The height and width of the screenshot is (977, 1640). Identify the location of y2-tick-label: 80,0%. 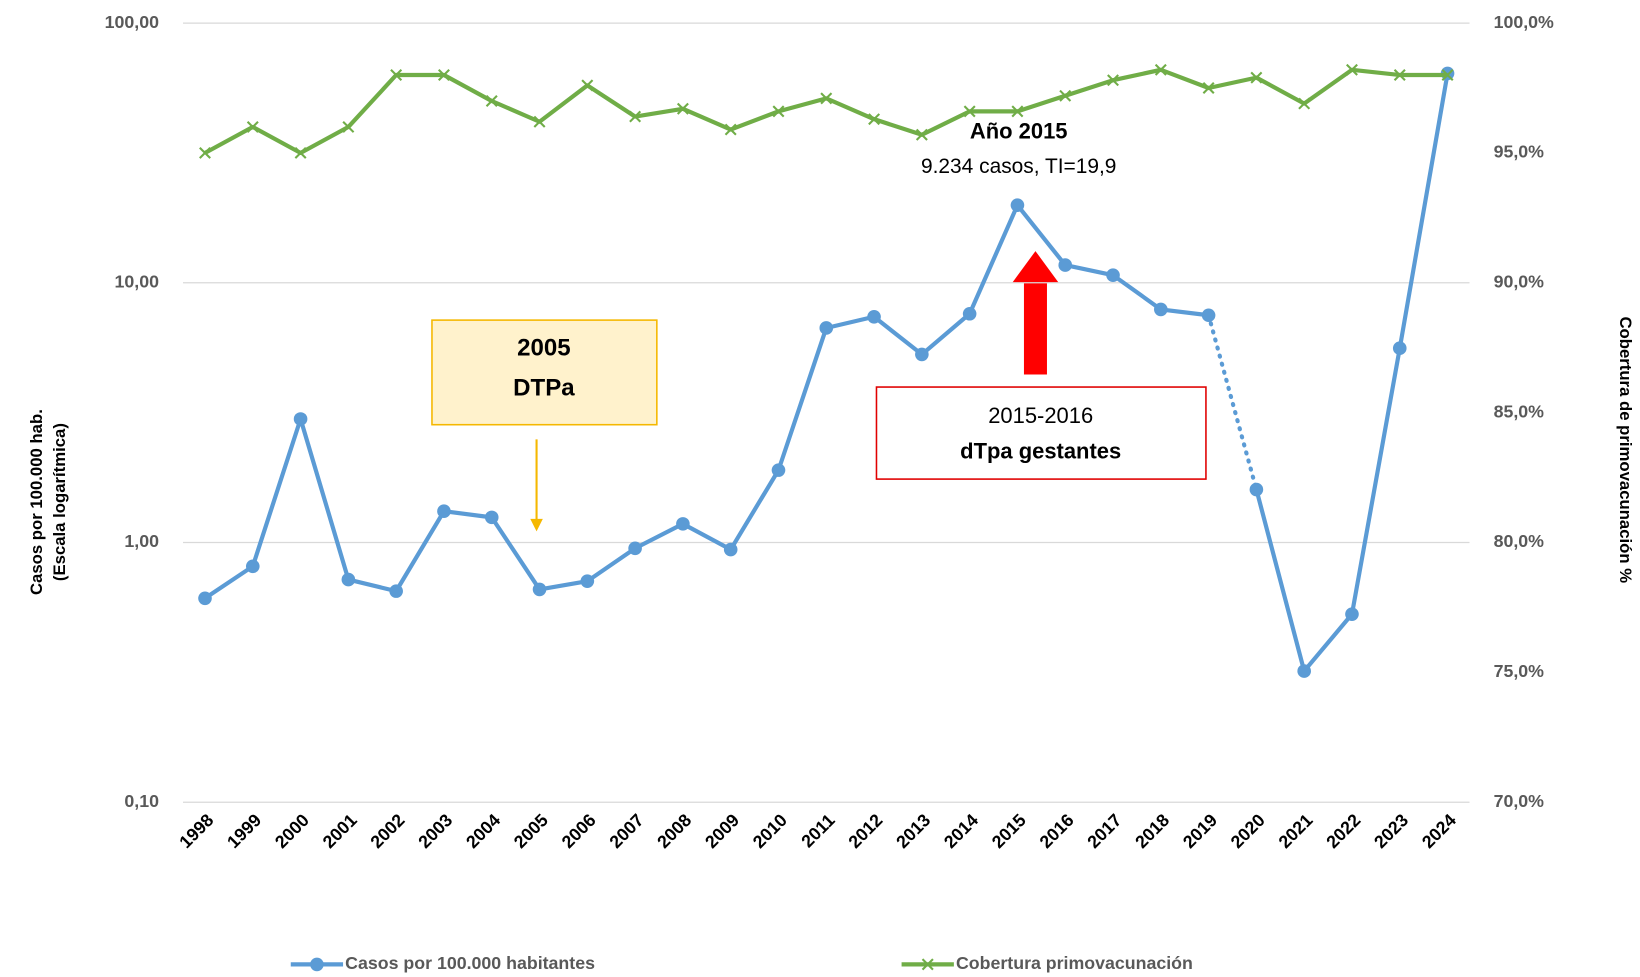
(1519, 541).